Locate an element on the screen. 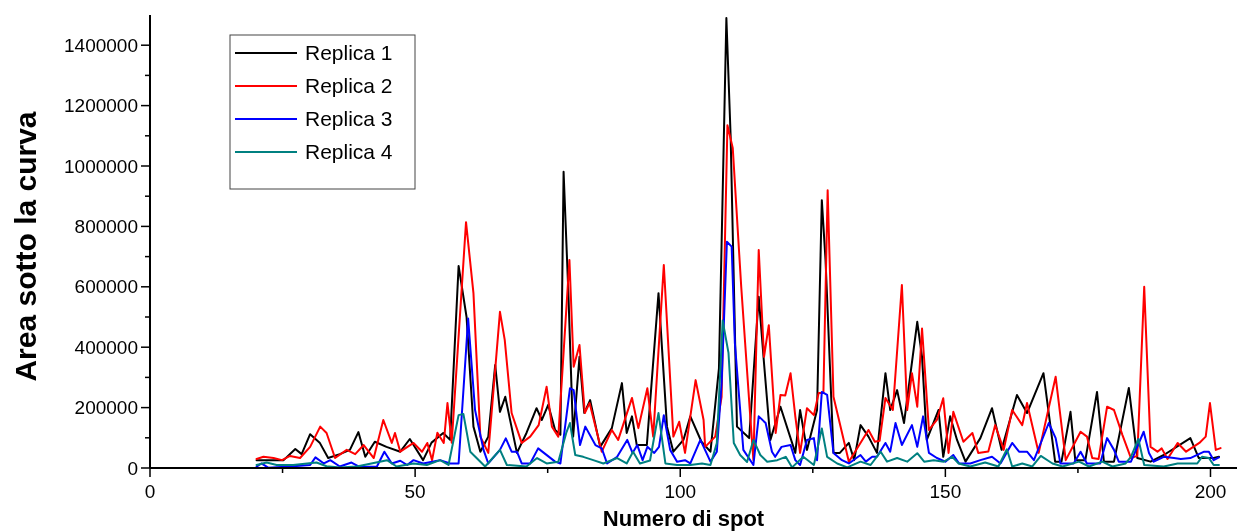 This screenshot has width=1241, height=531. x-tick-label: 0 is located at coordinates (150, 491).